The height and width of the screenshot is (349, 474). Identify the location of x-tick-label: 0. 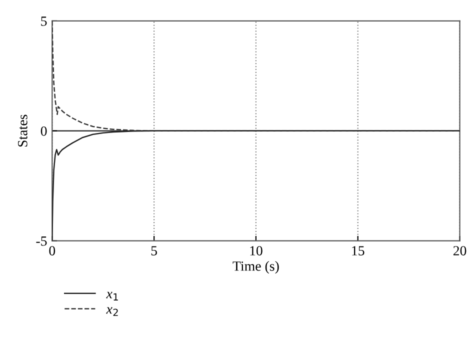
(52, 251).